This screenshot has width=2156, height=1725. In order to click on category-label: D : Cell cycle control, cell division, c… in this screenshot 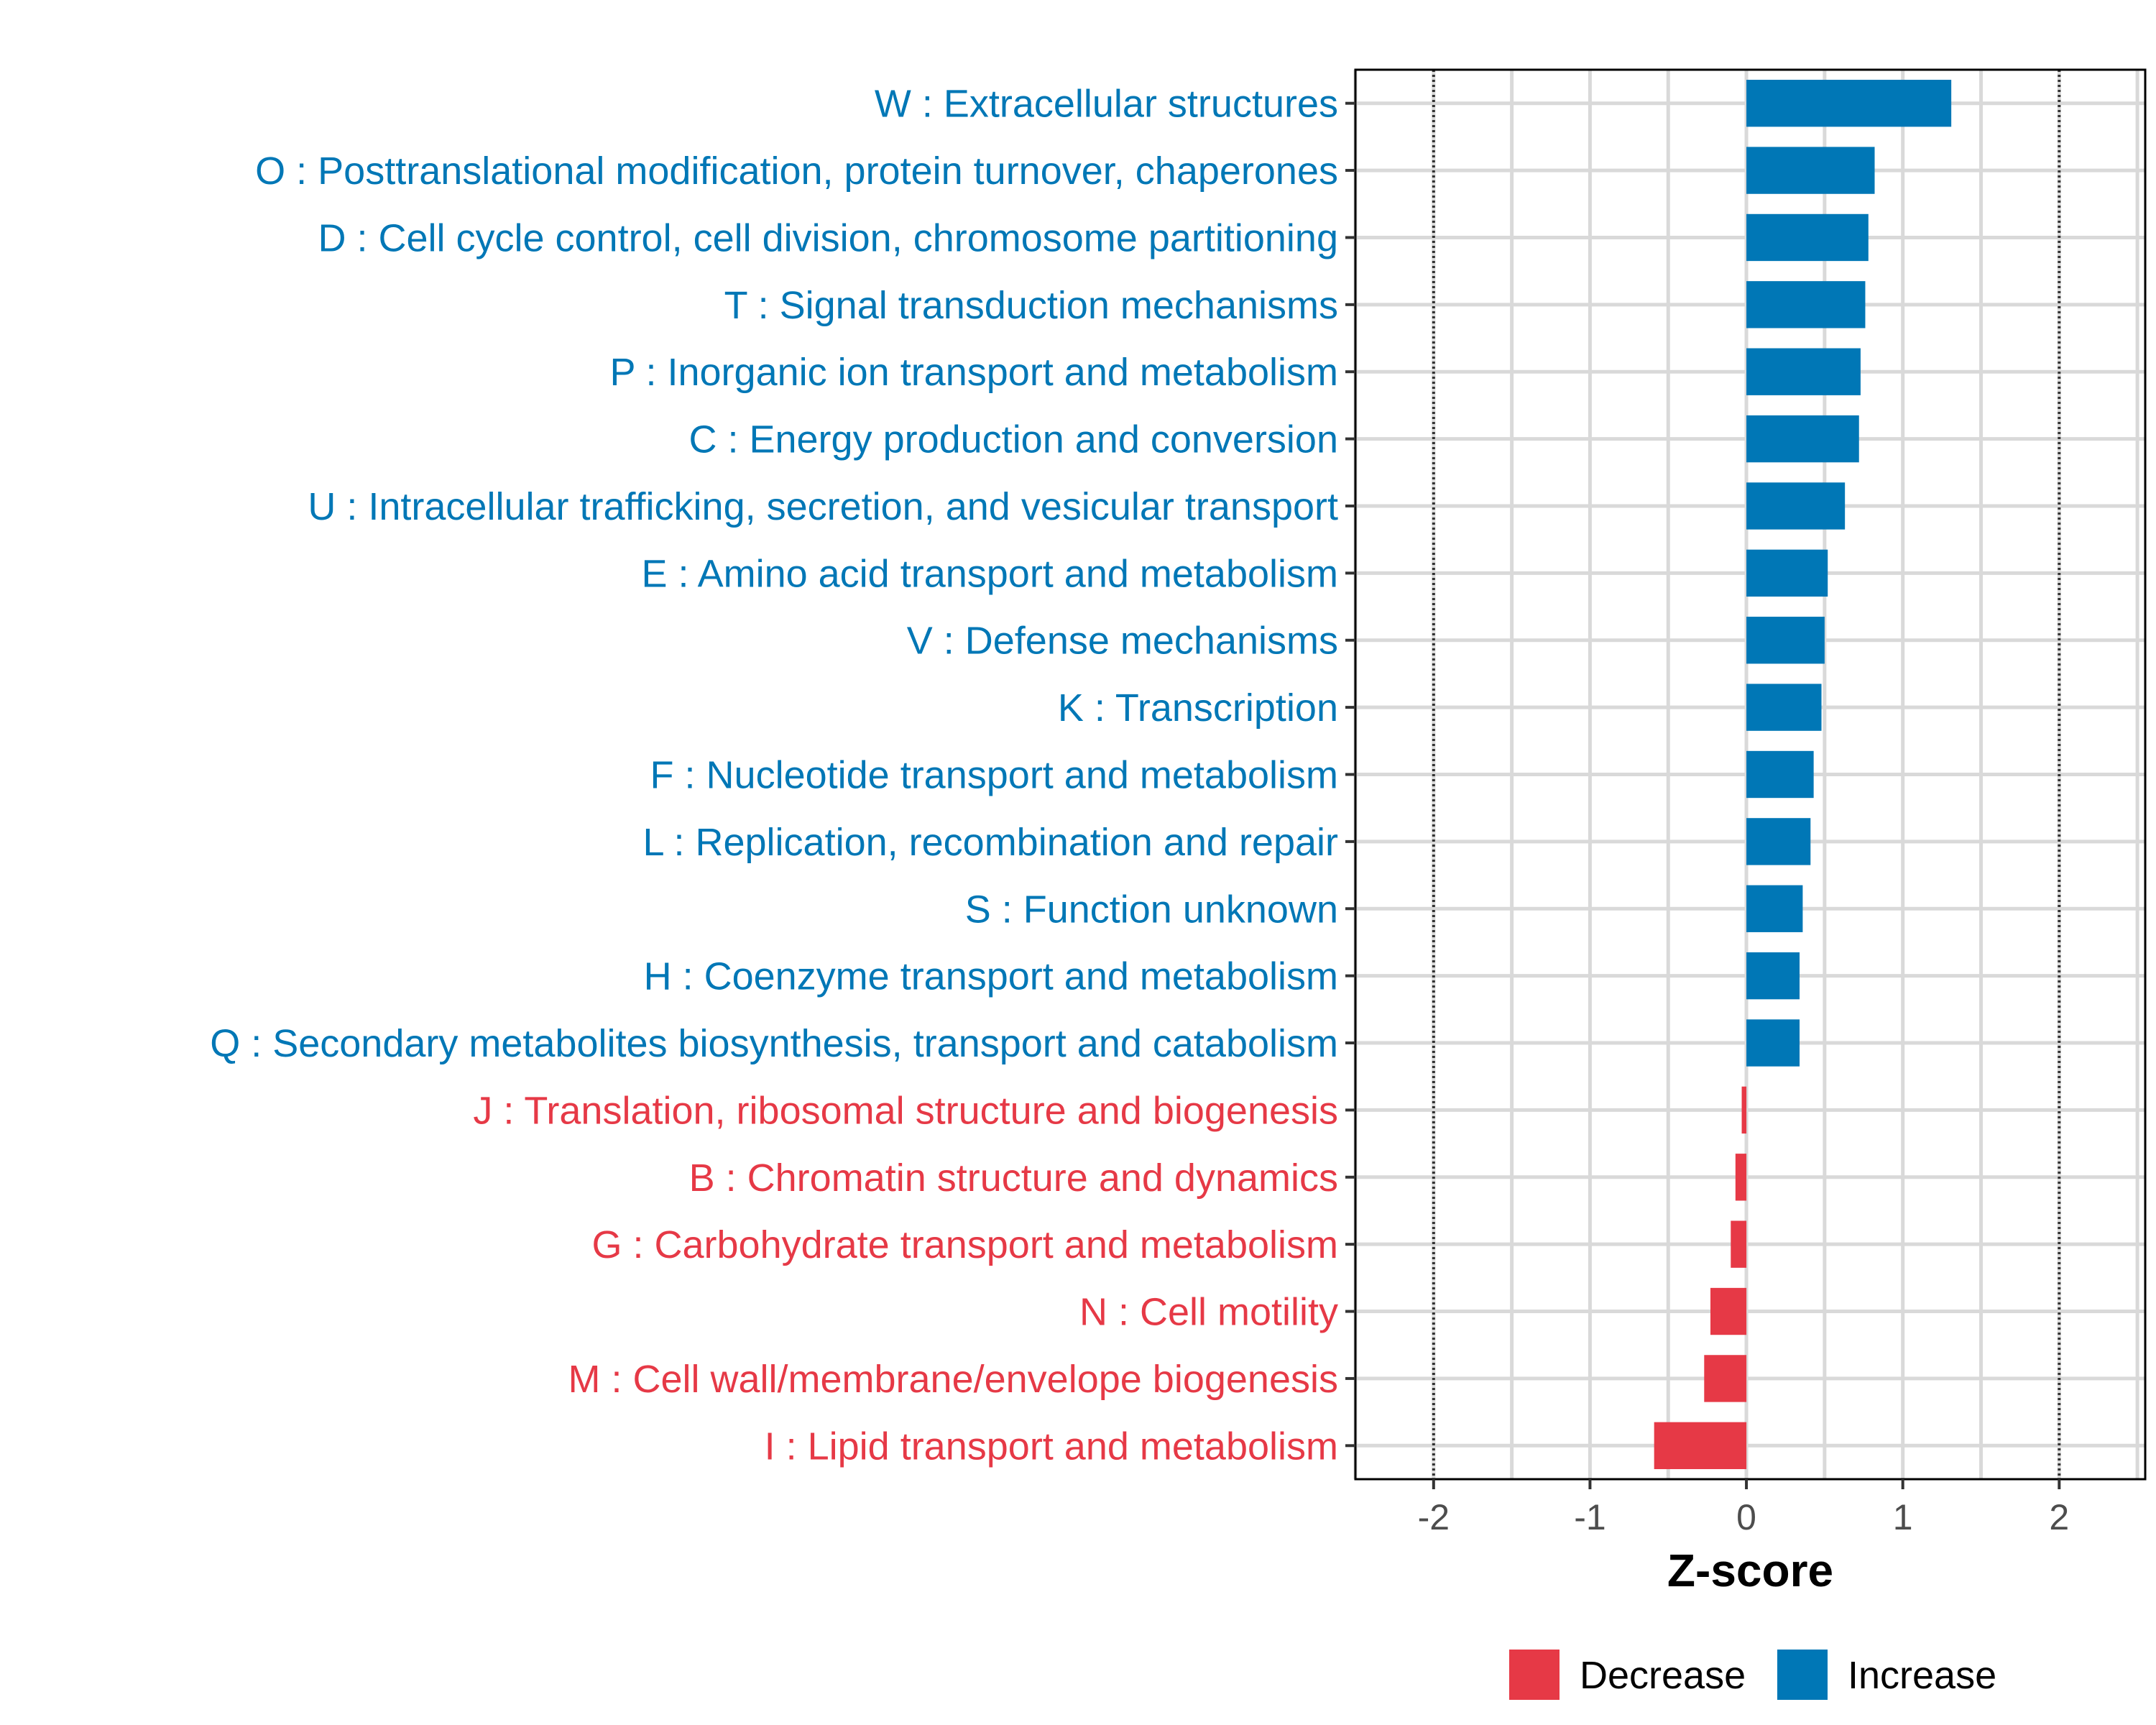, I will do `click(828, 237)`.